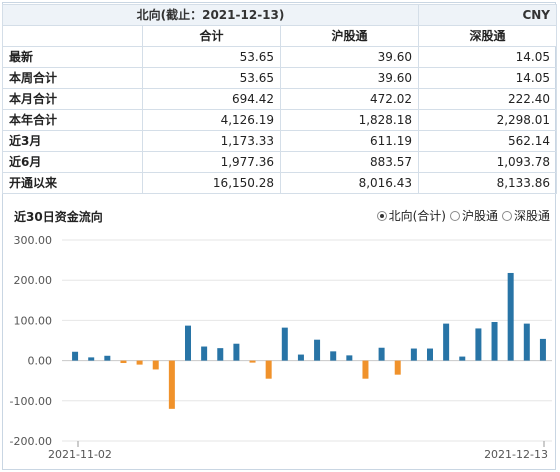 The height and width of the screenshot is (472, 560). I want to click on column-header-shanghai: 沪股通, so click(349, 36).